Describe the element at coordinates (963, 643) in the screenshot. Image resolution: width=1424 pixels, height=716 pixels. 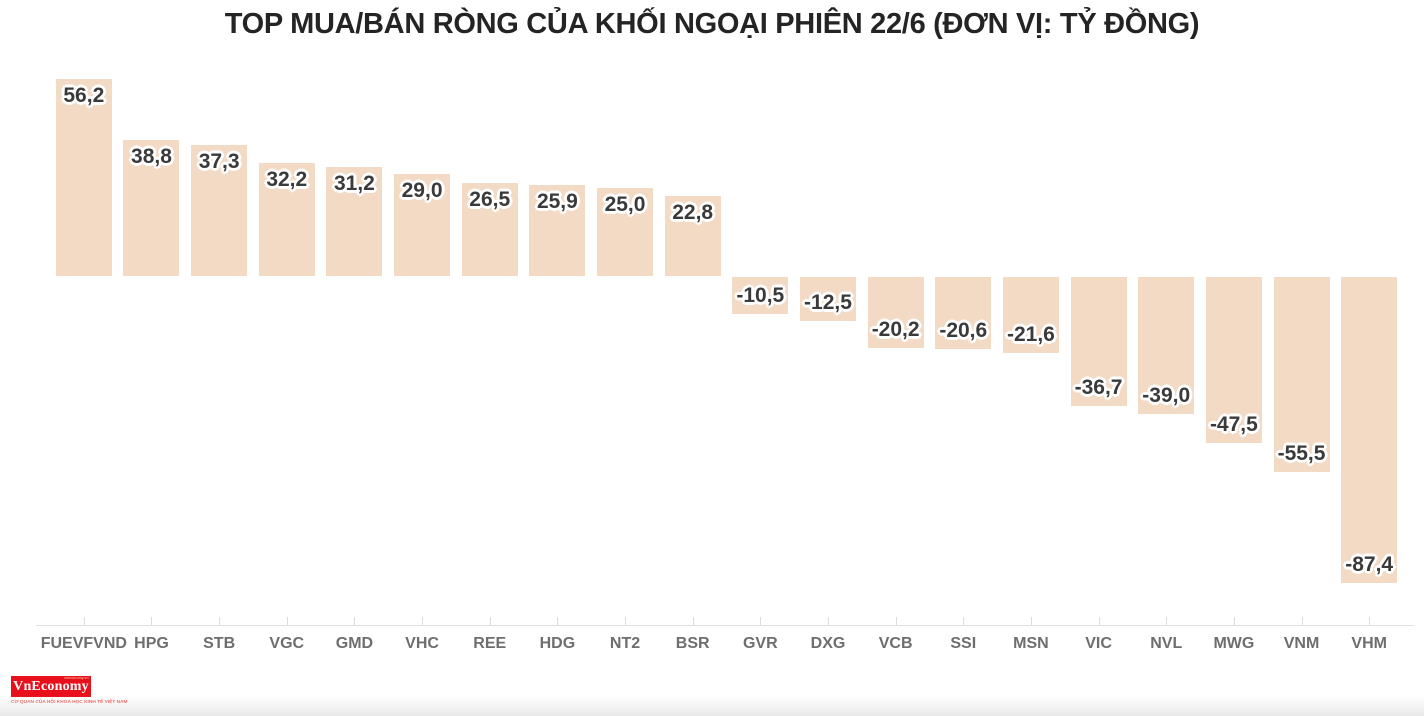
I see `x-axis-label-ssi: SSI` at that location.